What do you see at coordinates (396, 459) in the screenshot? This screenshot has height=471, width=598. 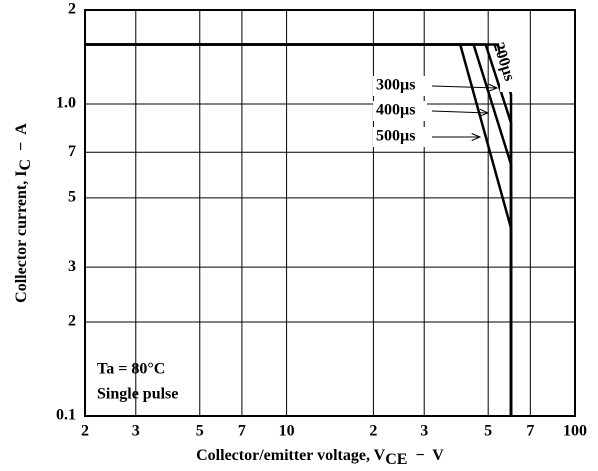 I see `x-label-sub: CE` at bounding box center [396, 459].